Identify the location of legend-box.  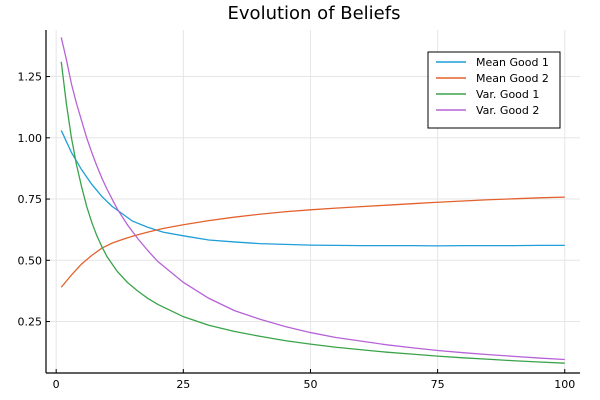
(494, 90).